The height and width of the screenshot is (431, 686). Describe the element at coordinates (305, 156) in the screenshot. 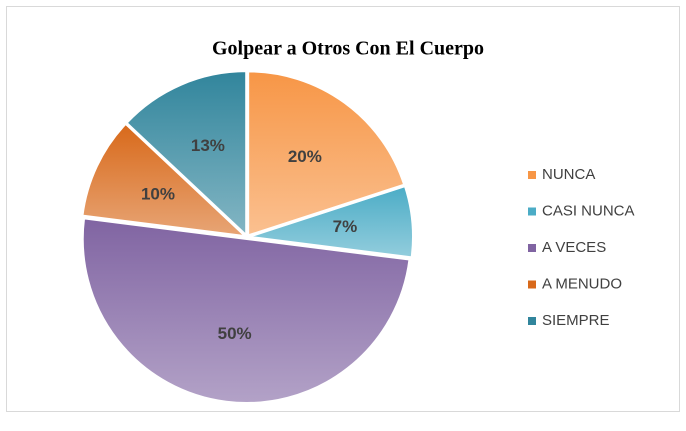

I see `data-label: 20%` at that location.